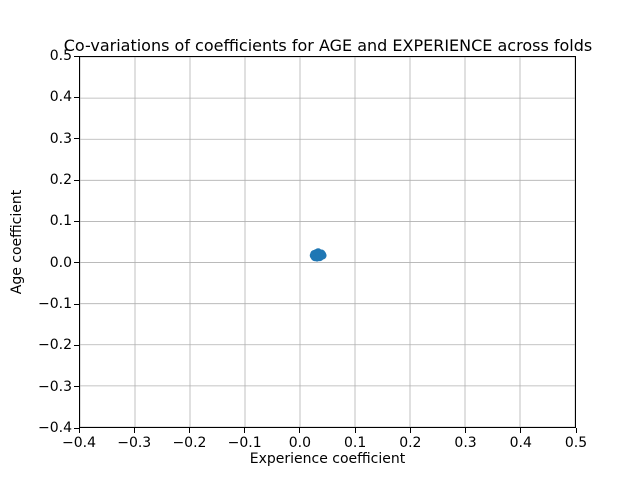 This screenshot has height=480, width=640. I want to click on y-tick-label: 0.5, so click(60, 56).